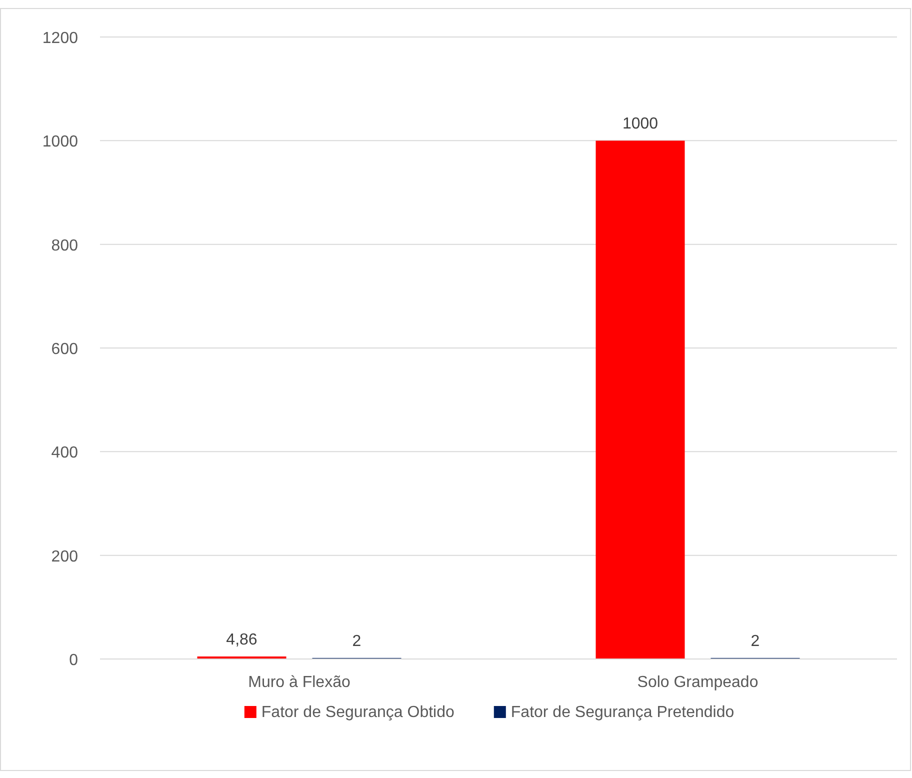 This screenshot has height=778, width=912. I want to click on y-tick-label: 0, so click(73, 660).